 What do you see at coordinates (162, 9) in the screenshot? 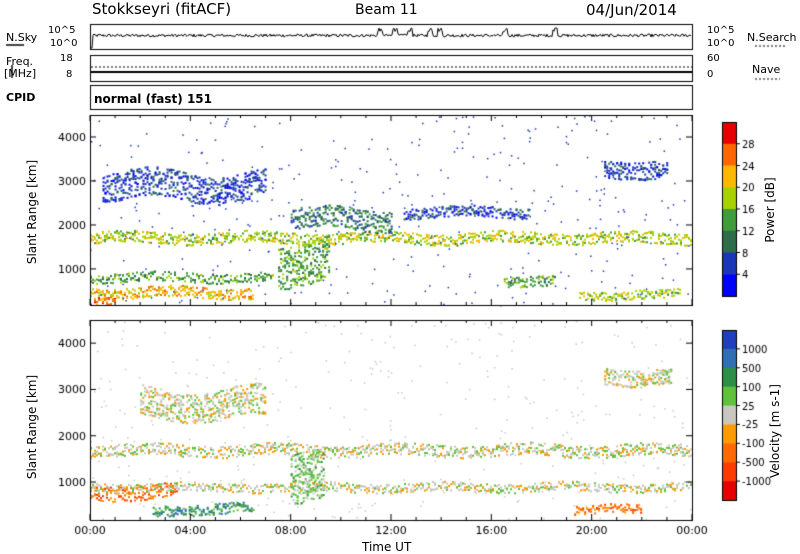
I see `station-title: Stokkseyri (fitACF)` at bounding box center [162, 9].